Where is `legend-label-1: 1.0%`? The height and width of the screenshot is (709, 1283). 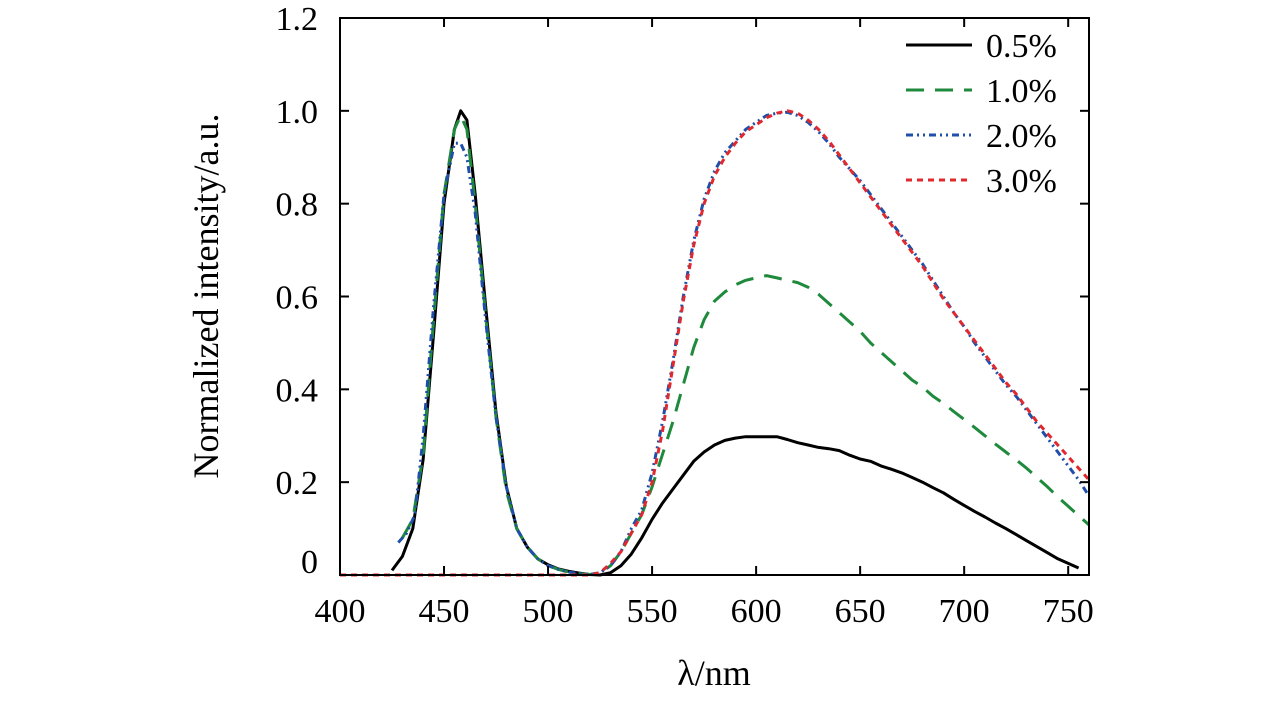 legend-label-1: 1.0% is located at coordinates (1021, 91).